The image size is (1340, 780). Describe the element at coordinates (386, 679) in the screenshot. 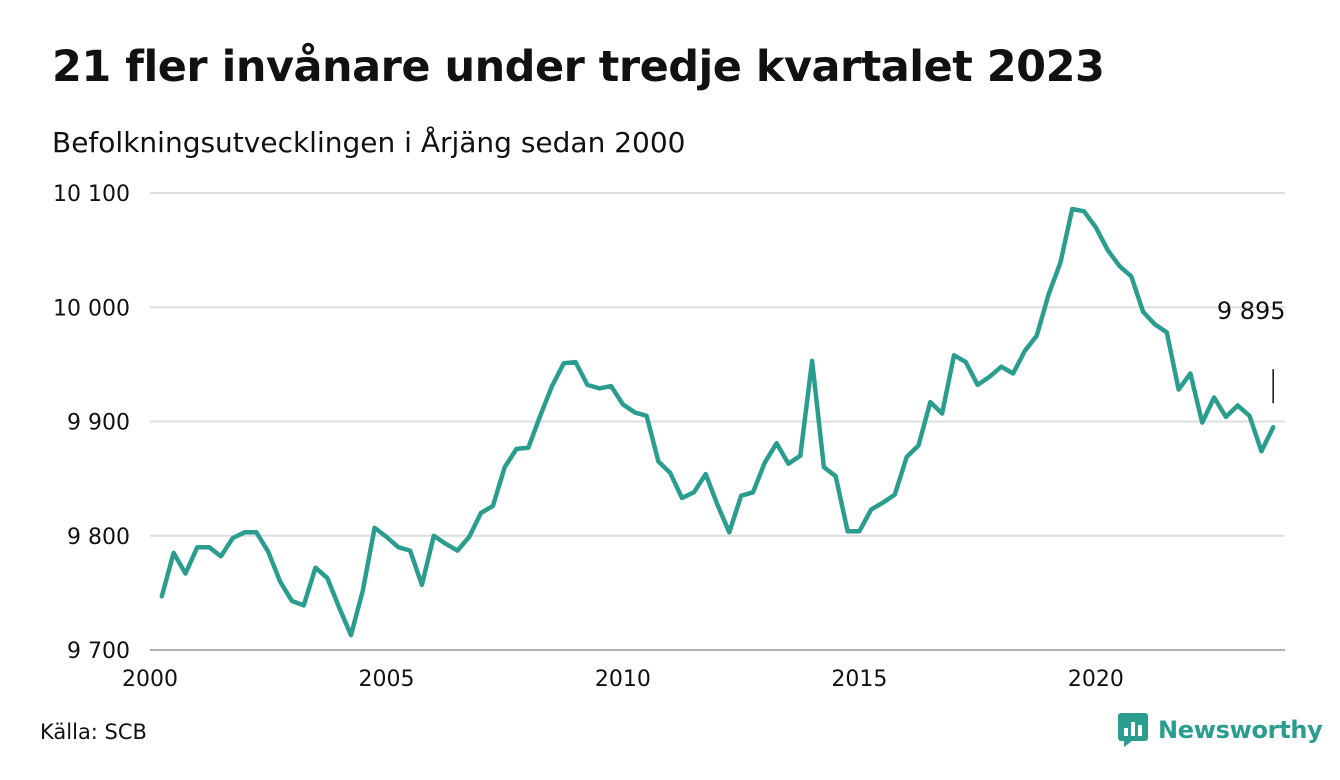

I see `x-tick-label: 2005` at that location.